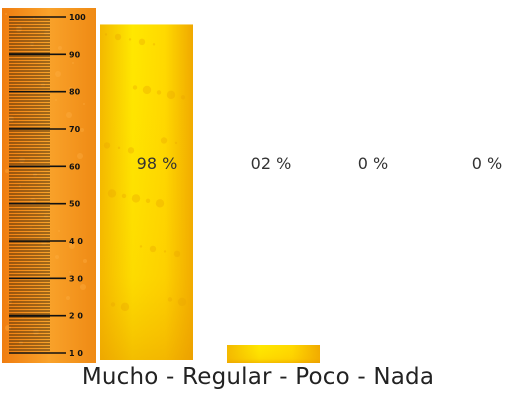 The height and width of the screenshot is (398, 516). I want to click on data-label-regular: 02 %, so click(271, 163).